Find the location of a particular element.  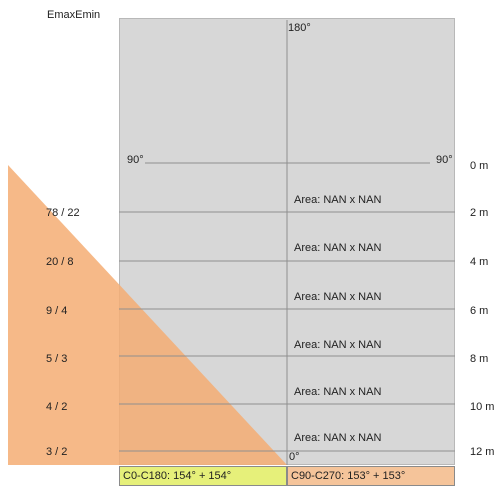

footer-c90-c270: C90-C270: 153° + 153° is located at coordinates (371, 476).